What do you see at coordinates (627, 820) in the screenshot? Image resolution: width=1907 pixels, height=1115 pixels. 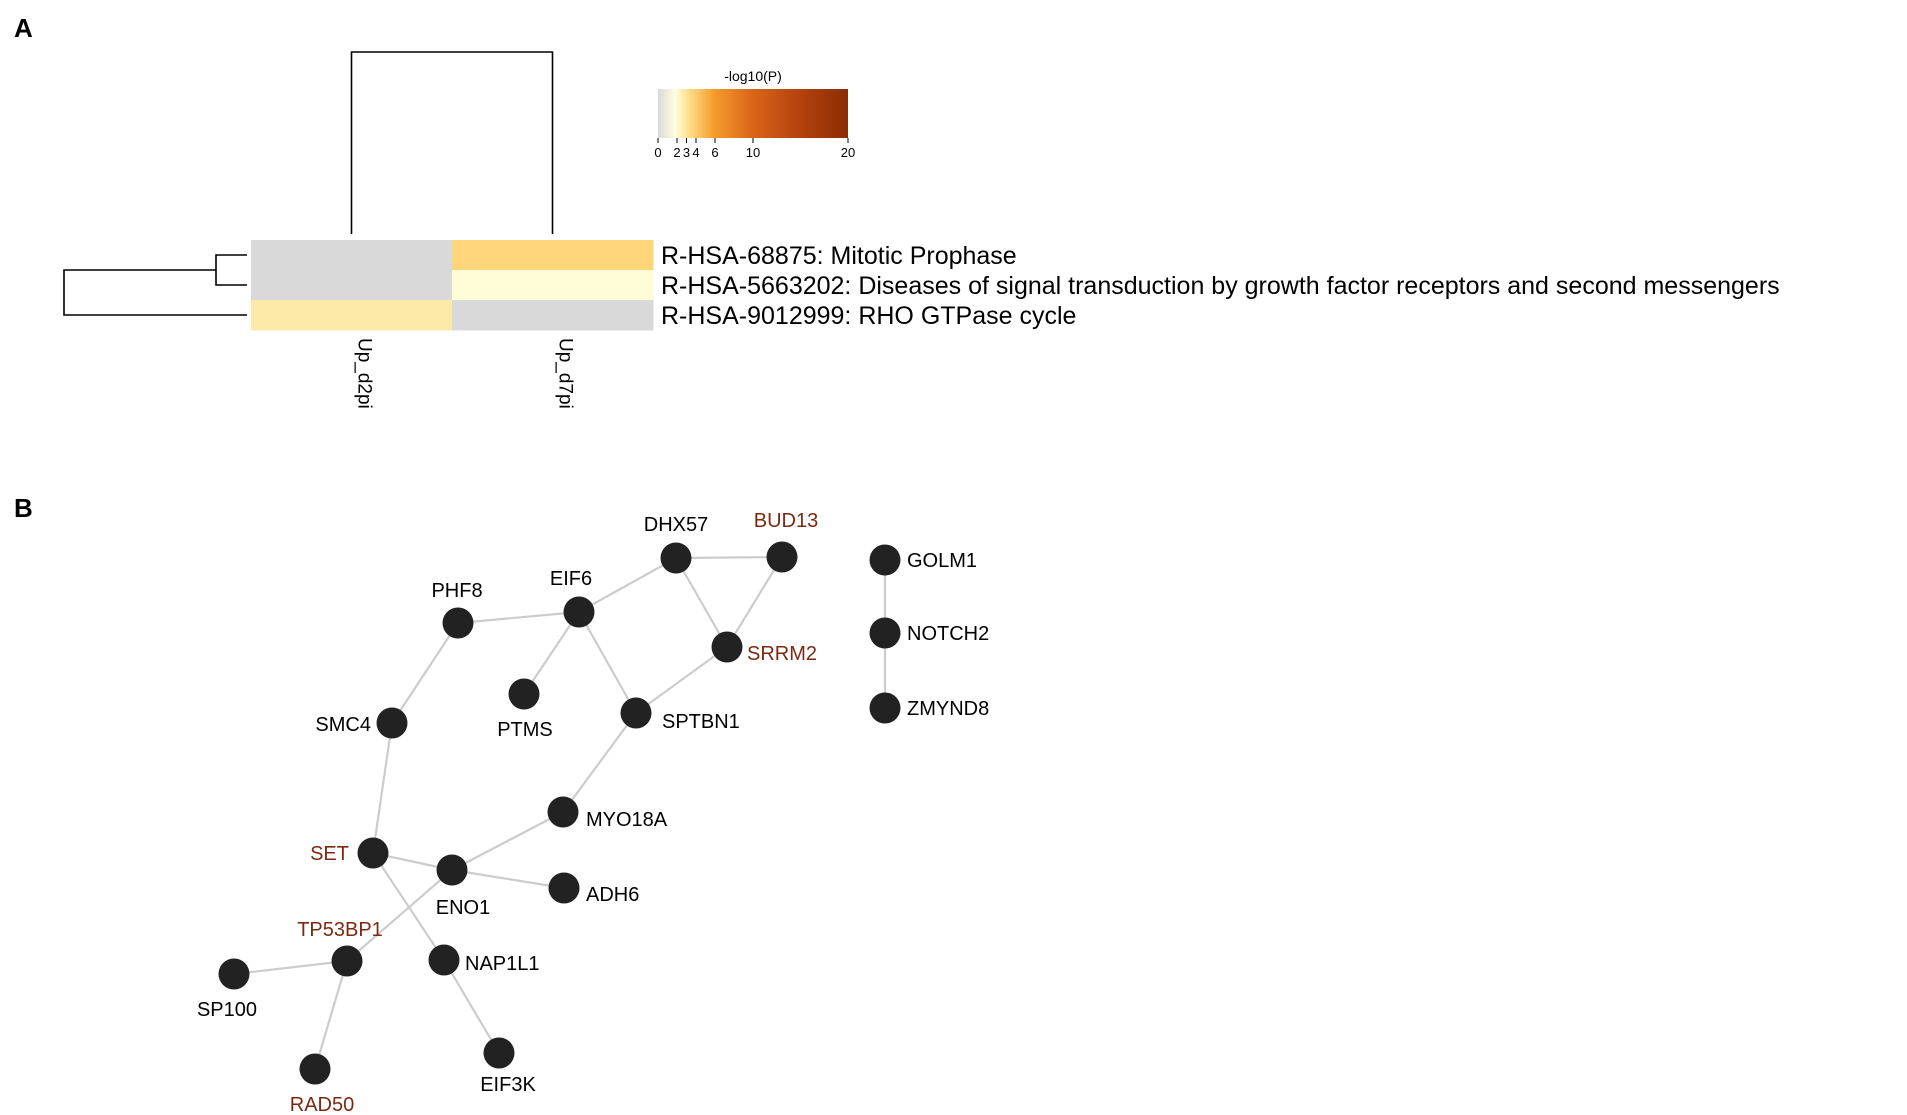 I see `node-label: MYO18A` at bounding box center [627, 820].